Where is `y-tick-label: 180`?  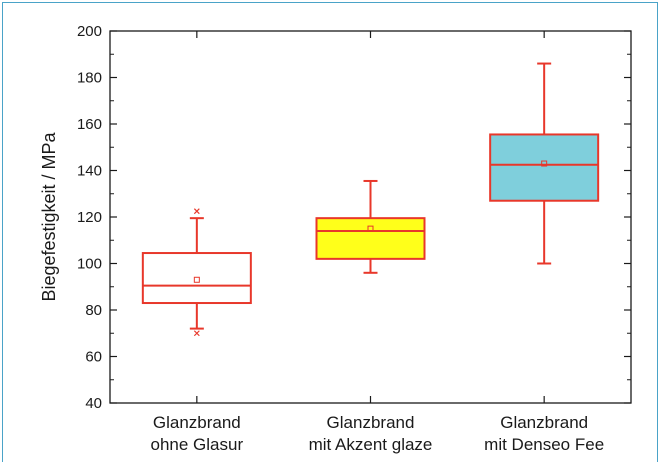
y-tick-label: 180 is located at coordinates (89, 78).